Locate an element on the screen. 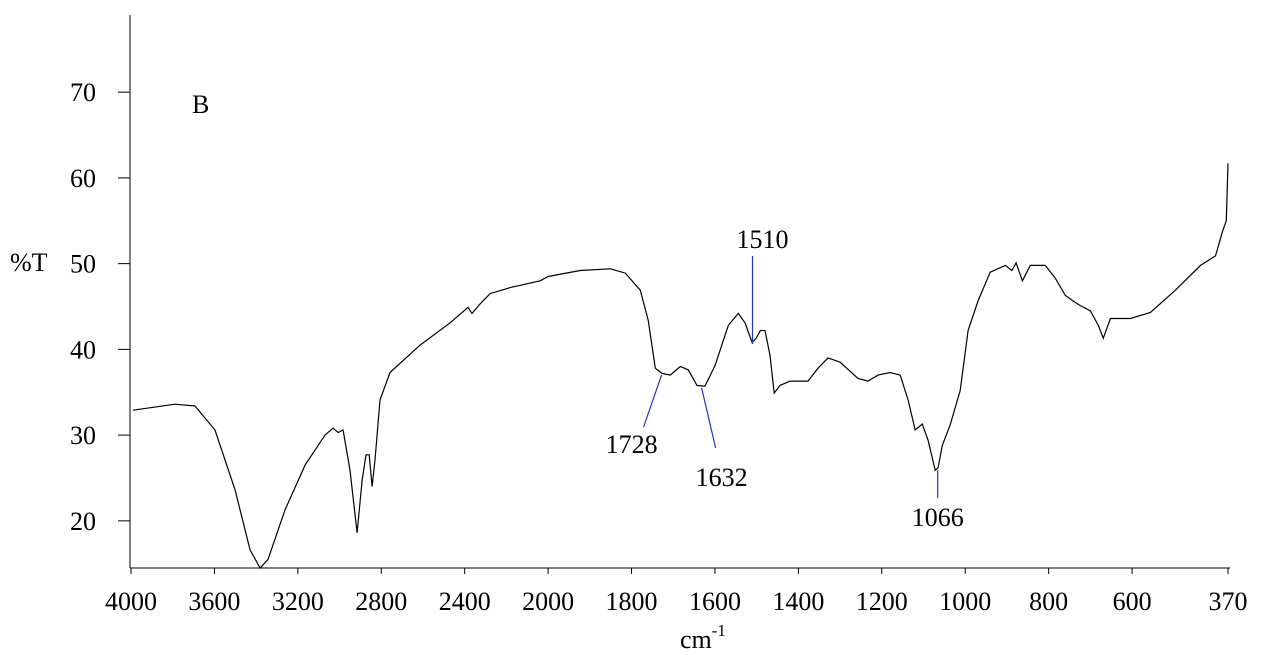 The width and height of the screenshot is (1264, 655). x-tick-label: 2000 is located at coordinates (548, 601).